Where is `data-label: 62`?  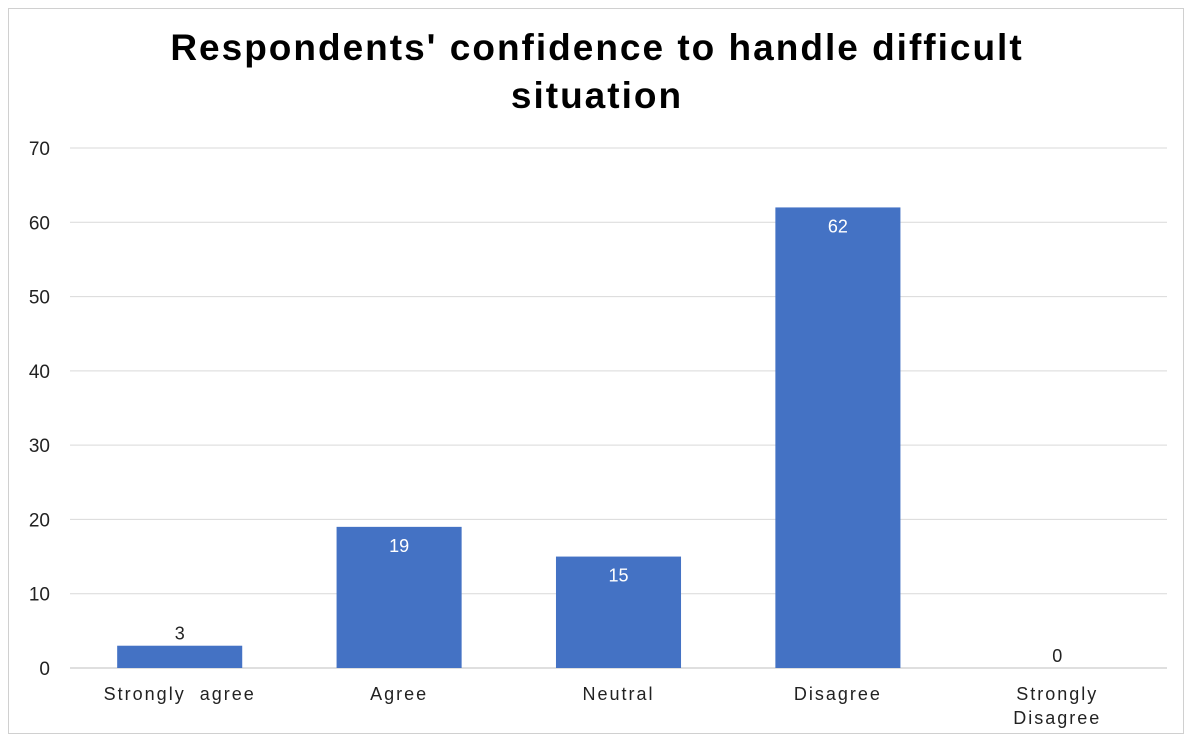
data-label: 62 is located at coordinates (838, 226).